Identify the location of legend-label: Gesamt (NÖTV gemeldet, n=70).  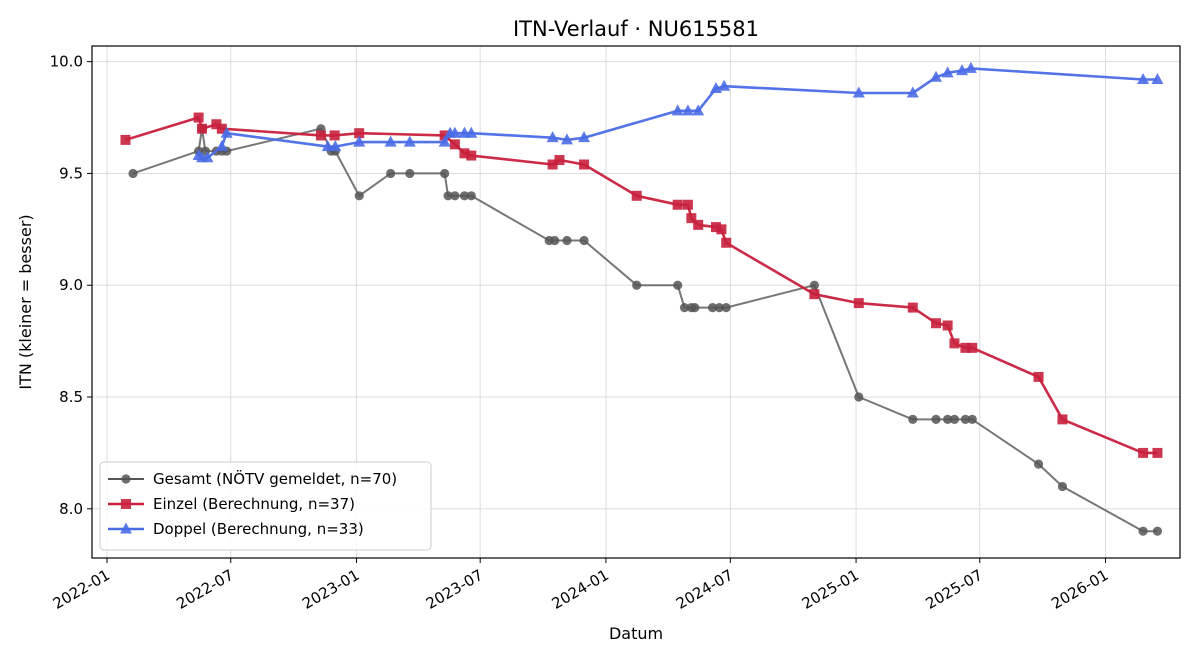
(275, 478).